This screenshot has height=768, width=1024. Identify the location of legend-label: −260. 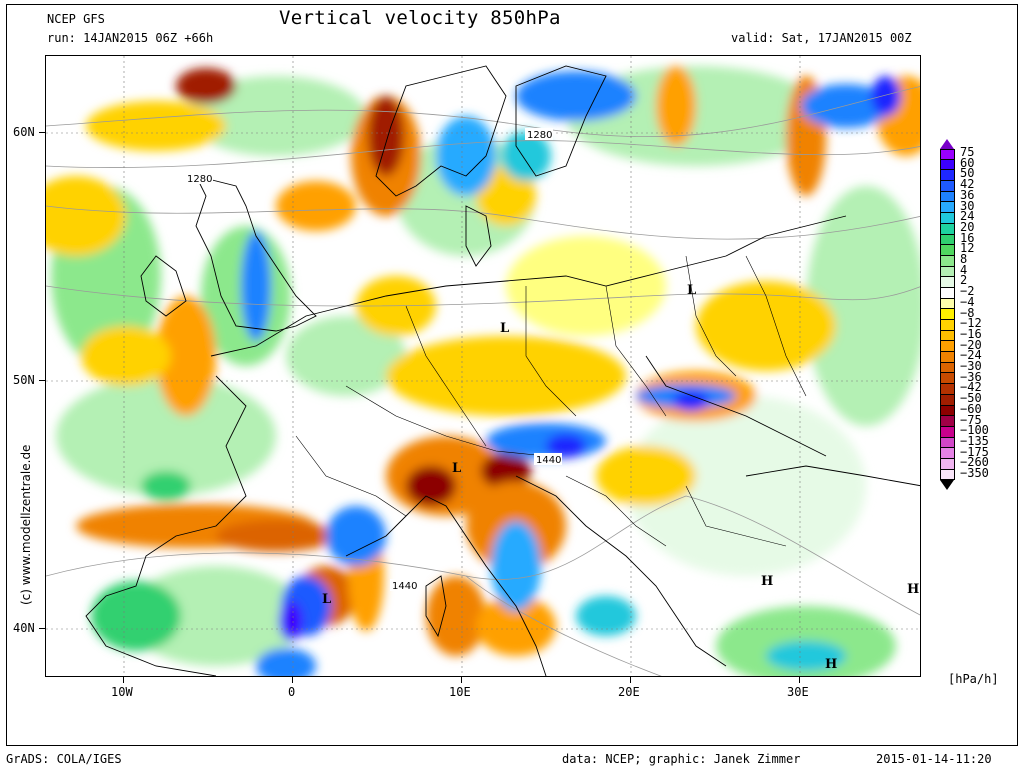
(974, 462).